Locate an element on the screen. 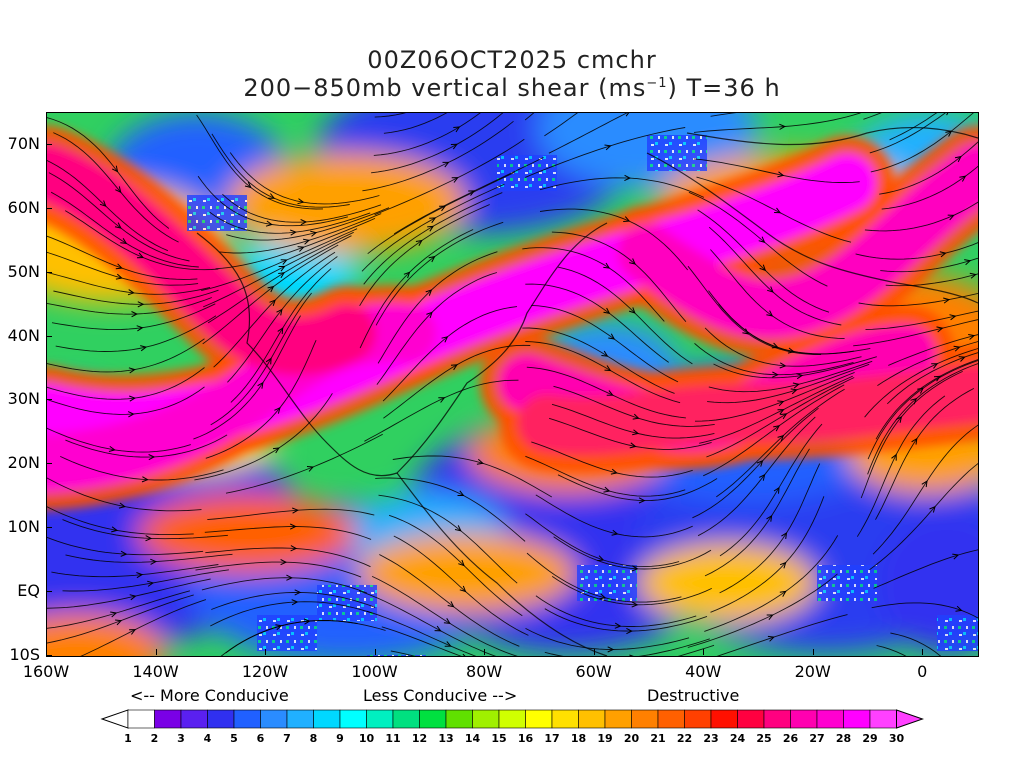  lon-label: 160W is located at coordinates (46, 671).